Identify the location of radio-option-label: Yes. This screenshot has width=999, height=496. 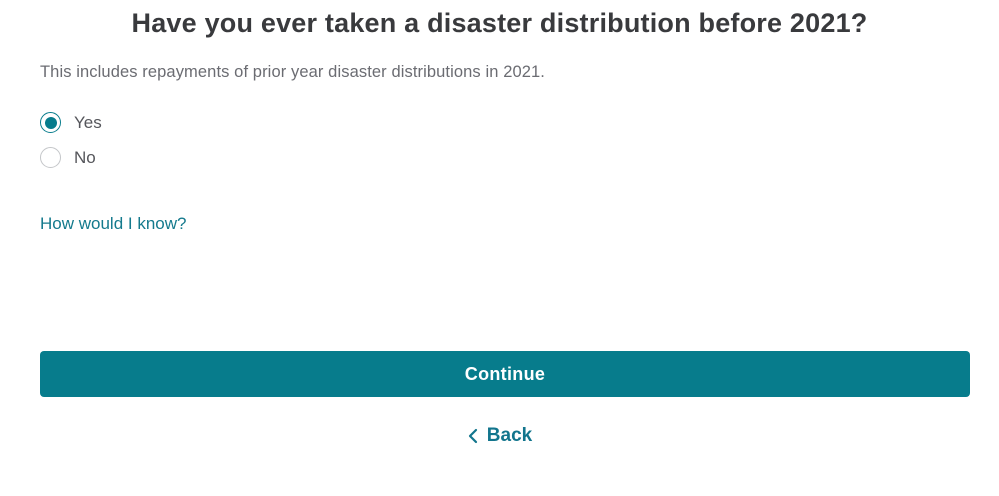
(88, 122).